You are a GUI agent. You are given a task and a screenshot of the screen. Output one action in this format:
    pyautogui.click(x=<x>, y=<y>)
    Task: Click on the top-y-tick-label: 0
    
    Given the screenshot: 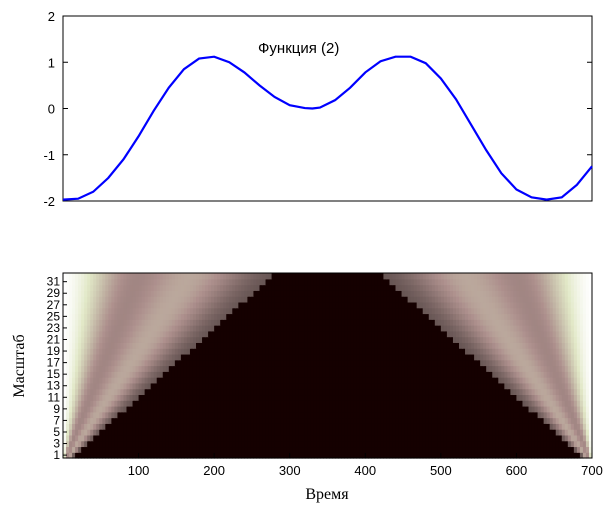 What is the action you would take?
    pyautogui.click(x=51, y=109)
    